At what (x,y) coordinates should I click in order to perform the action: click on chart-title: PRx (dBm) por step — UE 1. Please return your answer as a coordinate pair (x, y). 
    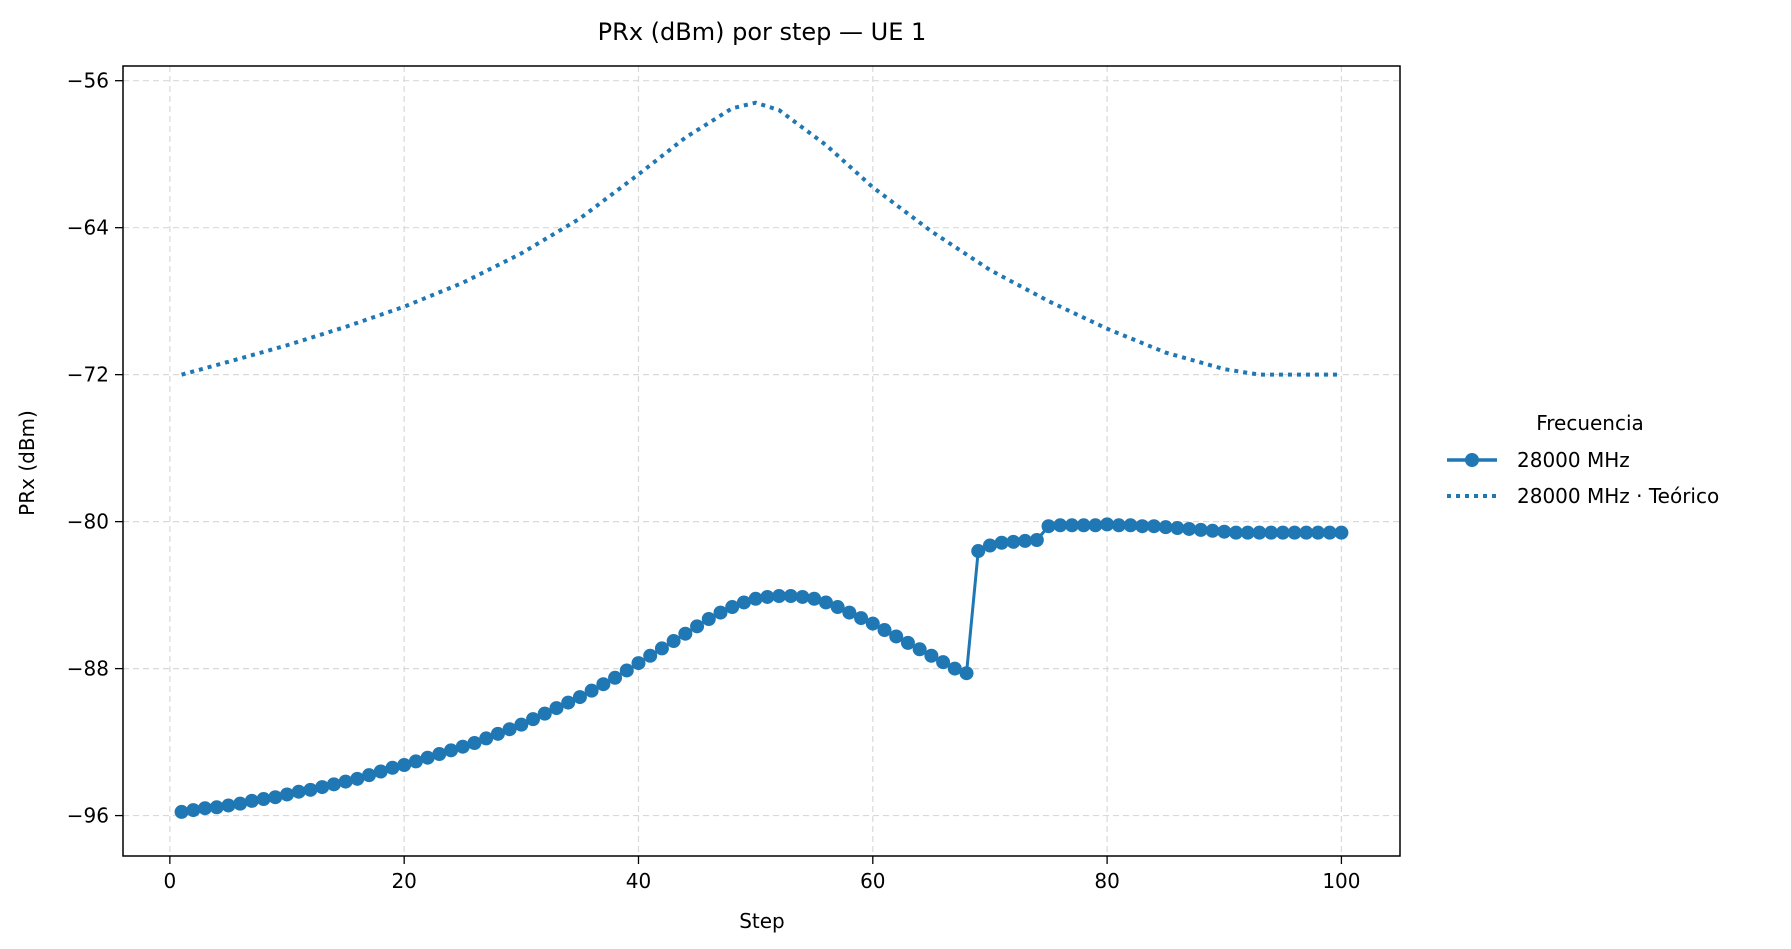
    Looking at the image, I should click on (762, 32).